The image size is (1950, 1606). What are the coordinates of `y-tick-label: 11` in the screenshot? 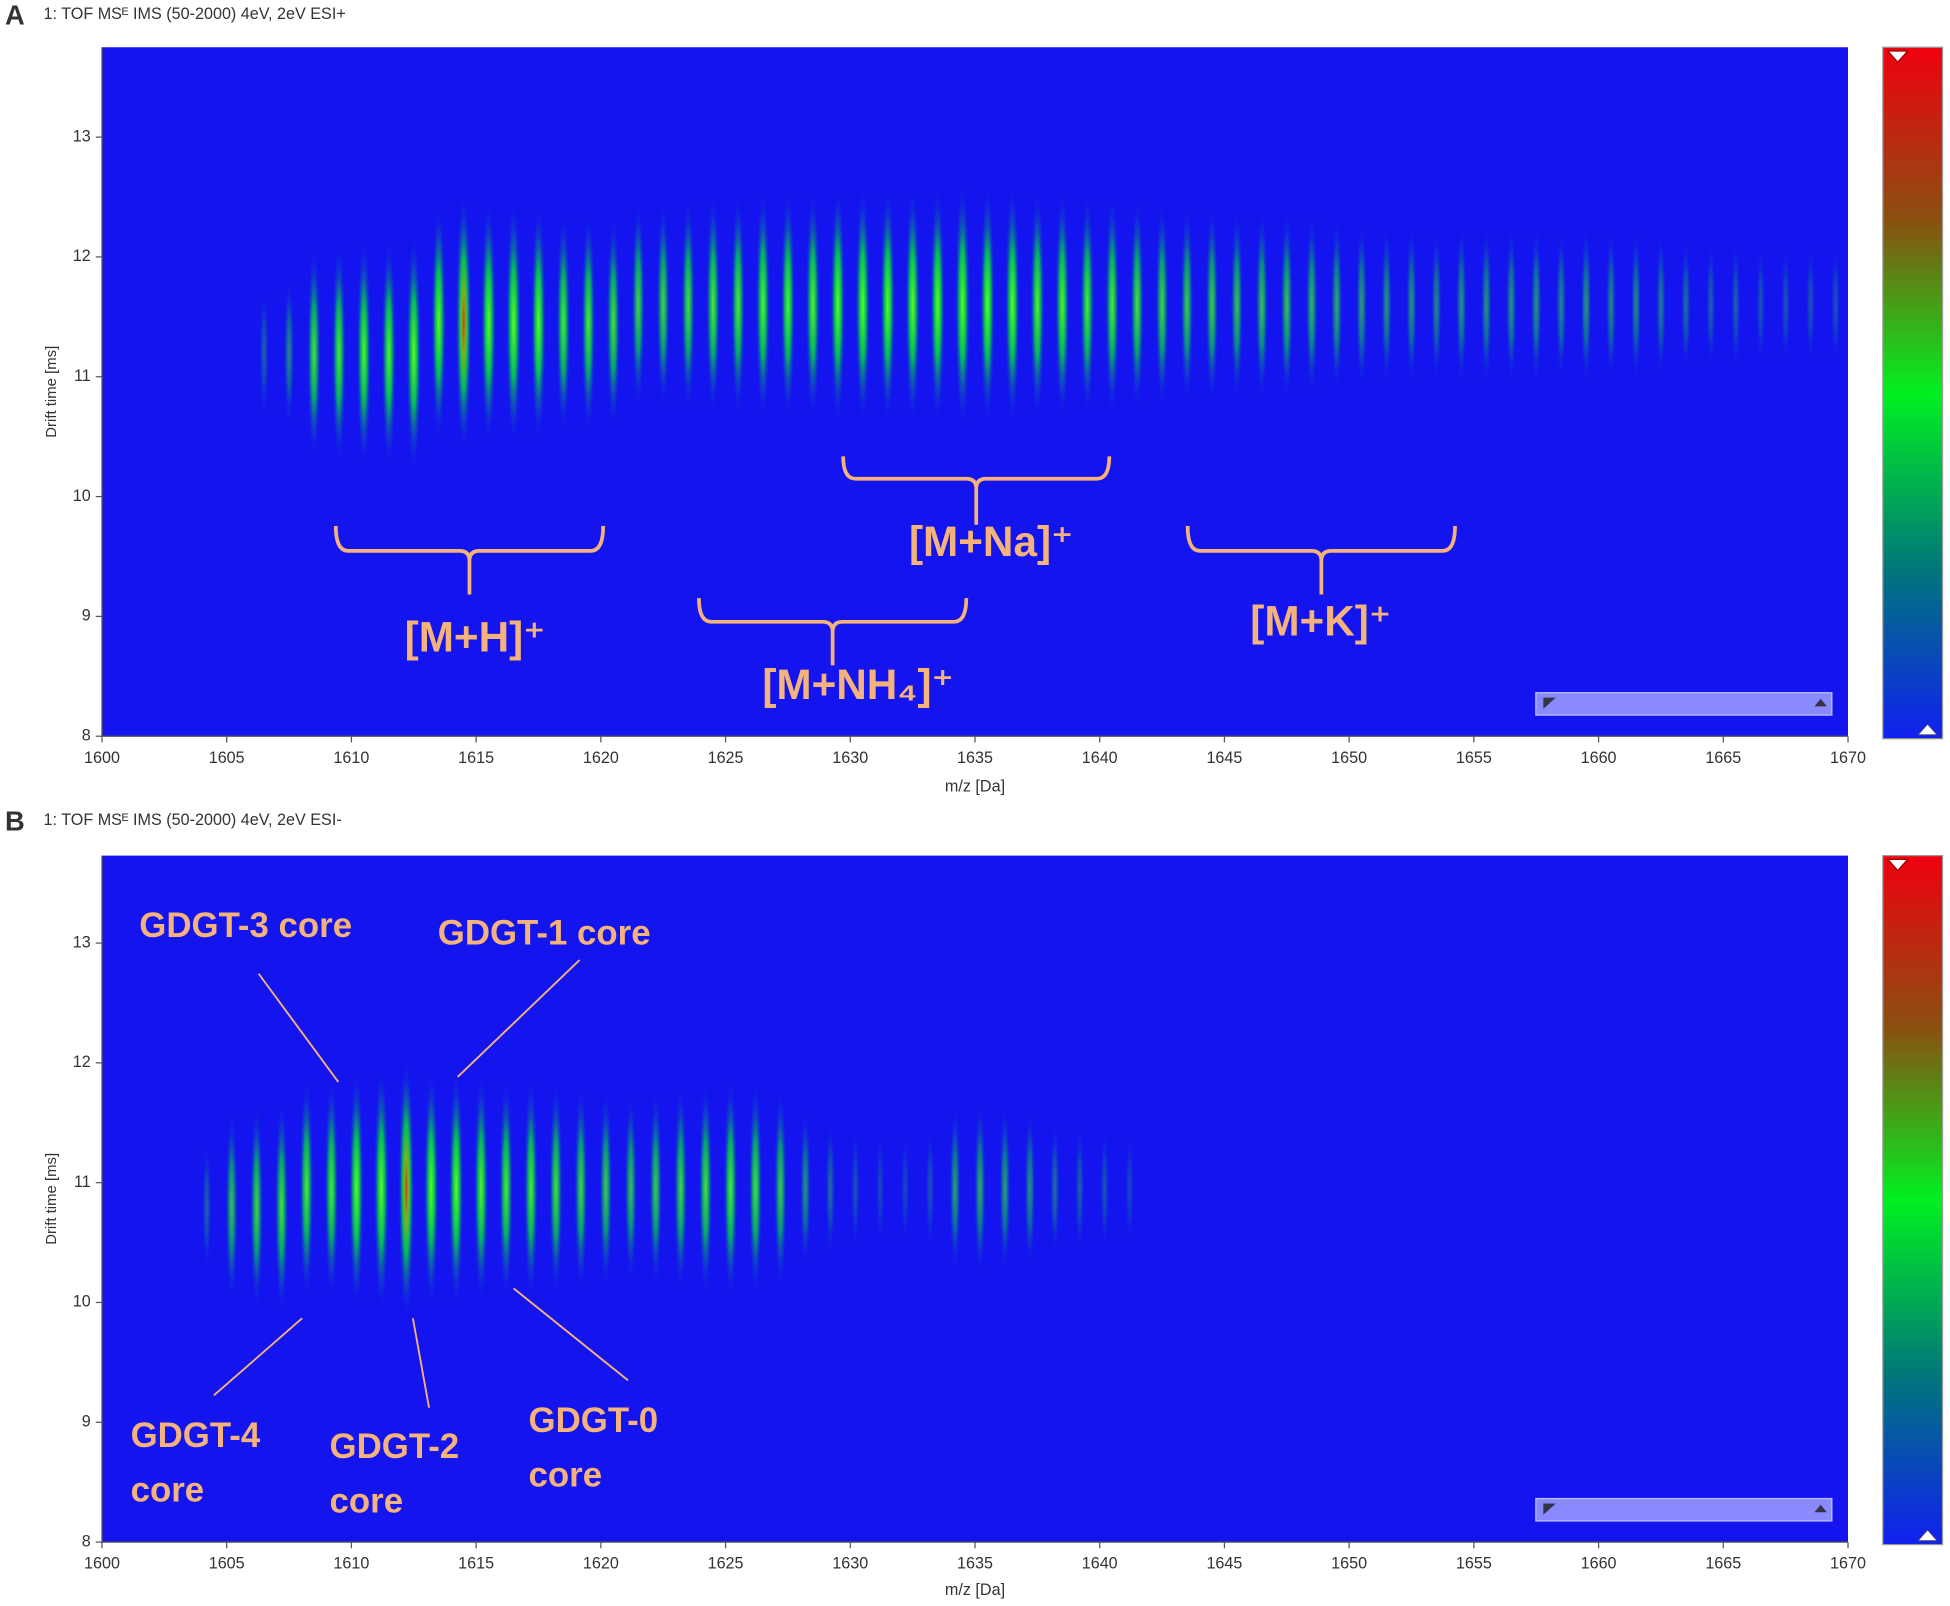 It's located at (82, 1182).